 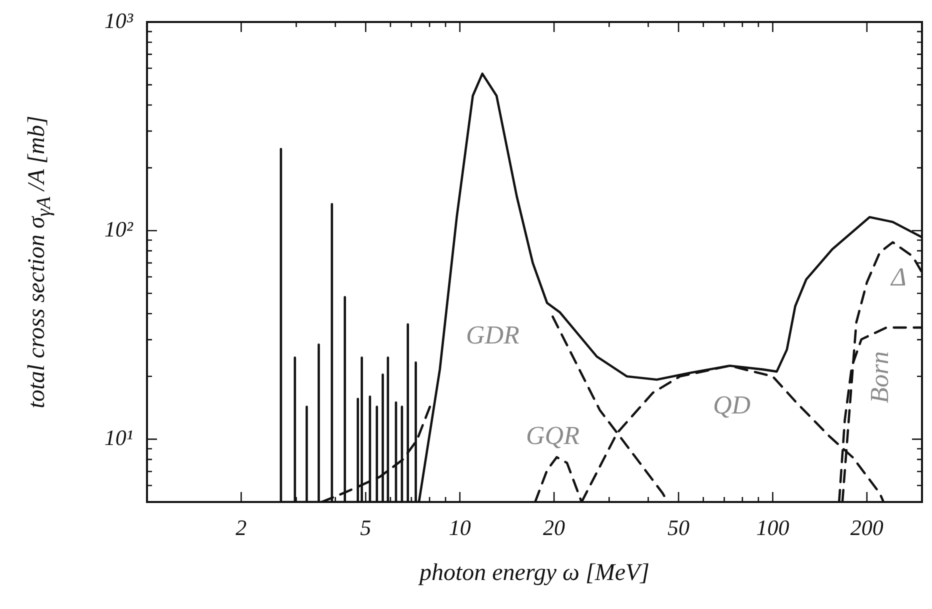 What do you see at coordinates (679, 527) in the screenshot?
I see `x-tick-label: 50` at bounding box center [679, 527].